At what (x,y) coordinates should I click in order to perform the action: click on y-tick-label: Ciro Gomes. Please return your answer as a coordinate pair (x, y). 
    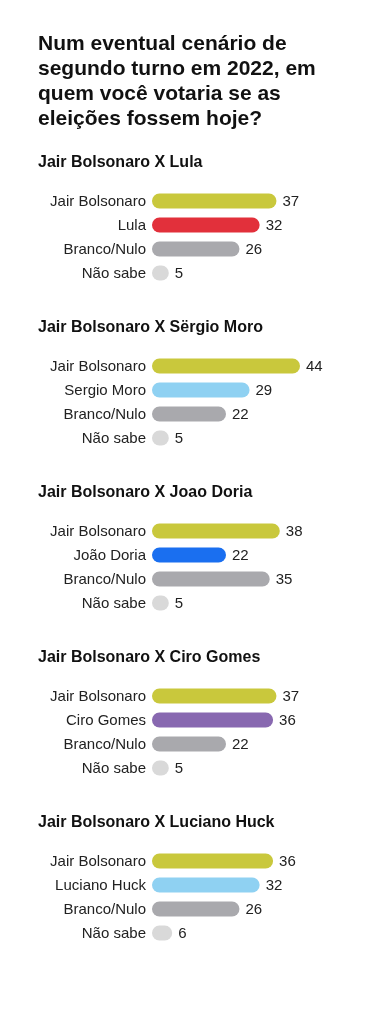
    Looking at the image, I should click on (105, 720).